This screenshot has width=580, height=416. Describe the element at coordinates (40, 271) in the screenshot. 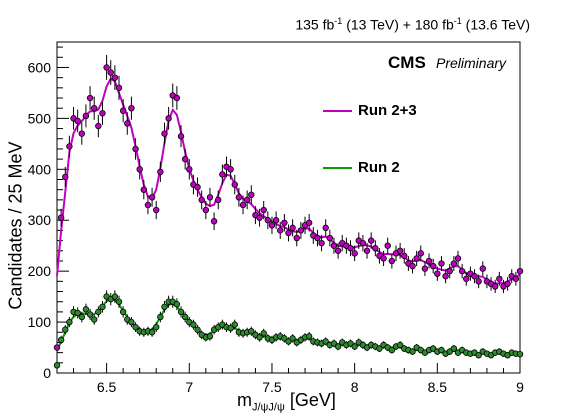

I see `y-tick-label: 200` at that location.